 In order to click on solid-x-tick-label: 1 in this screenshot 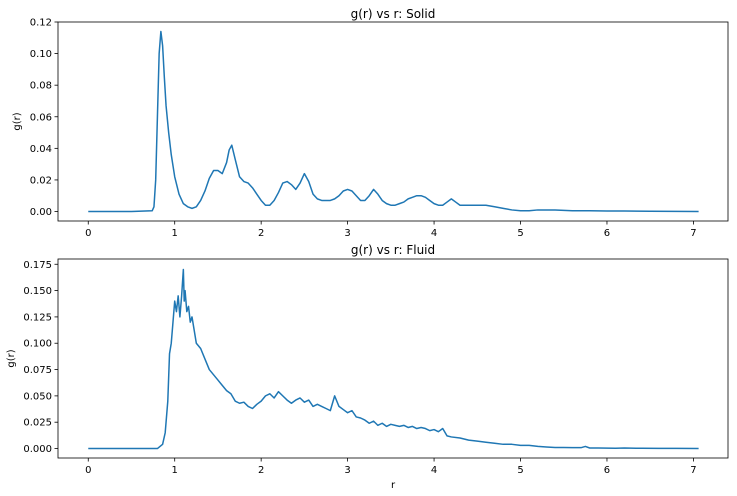, I will do `click(175, 233)`.